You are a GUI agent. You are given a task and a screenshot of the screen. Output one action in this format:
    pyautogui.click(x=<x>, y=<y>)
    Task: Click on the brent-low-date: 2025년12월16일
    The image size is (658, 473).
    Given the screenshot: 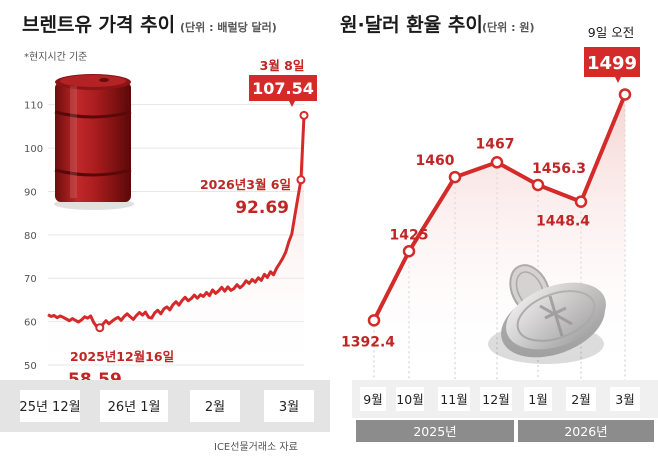 What is the action you would take?
    pyautogui.click(x=122, y=356)
    